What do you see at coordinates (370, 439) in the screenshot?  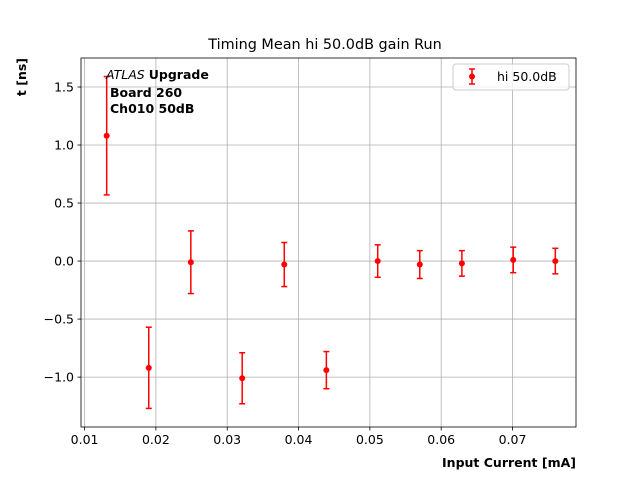 I see `x-tick-label: 0.05` at bounding box center [370, 439].